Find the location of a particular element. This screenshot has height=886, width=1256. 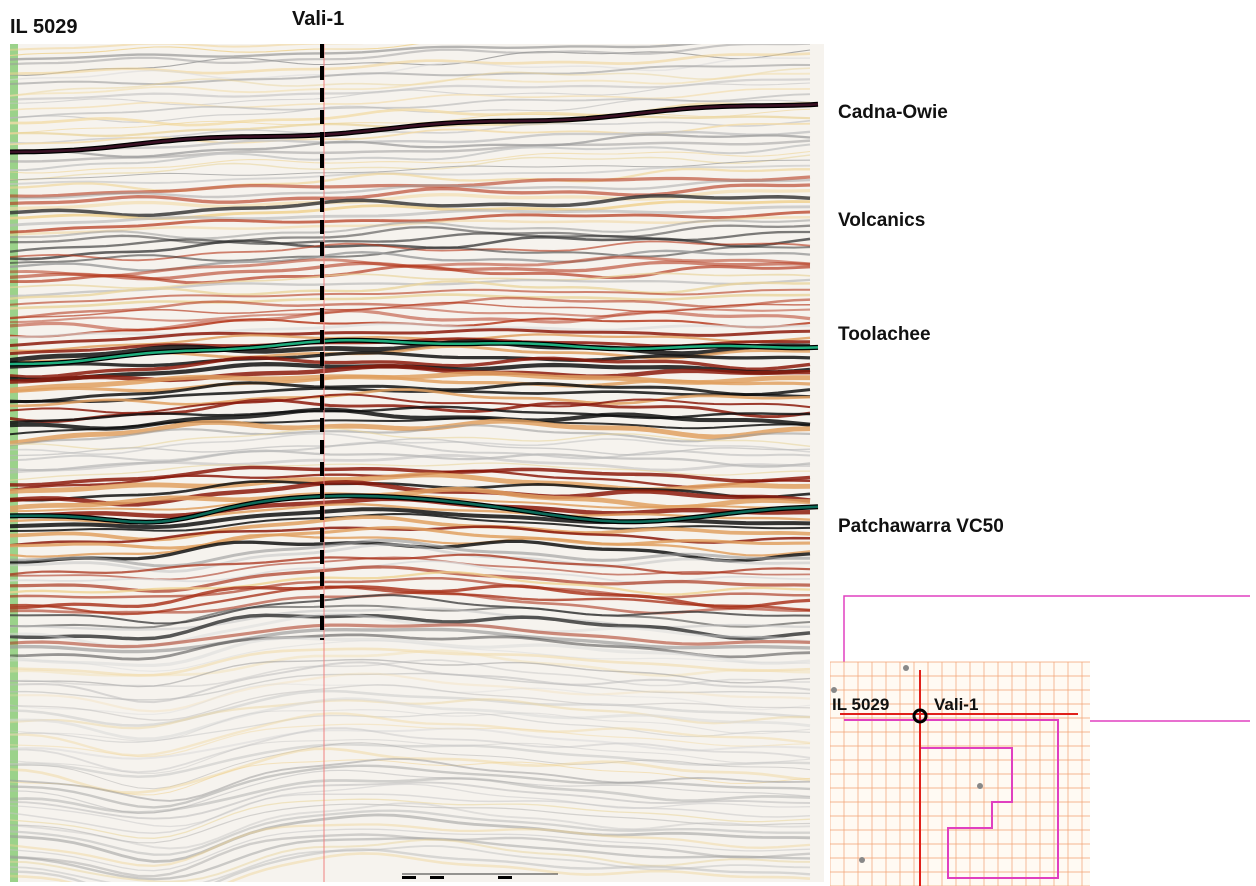

horizon-label-cadna-owie: Cadna-Owie is located at coordinates (893, 112).